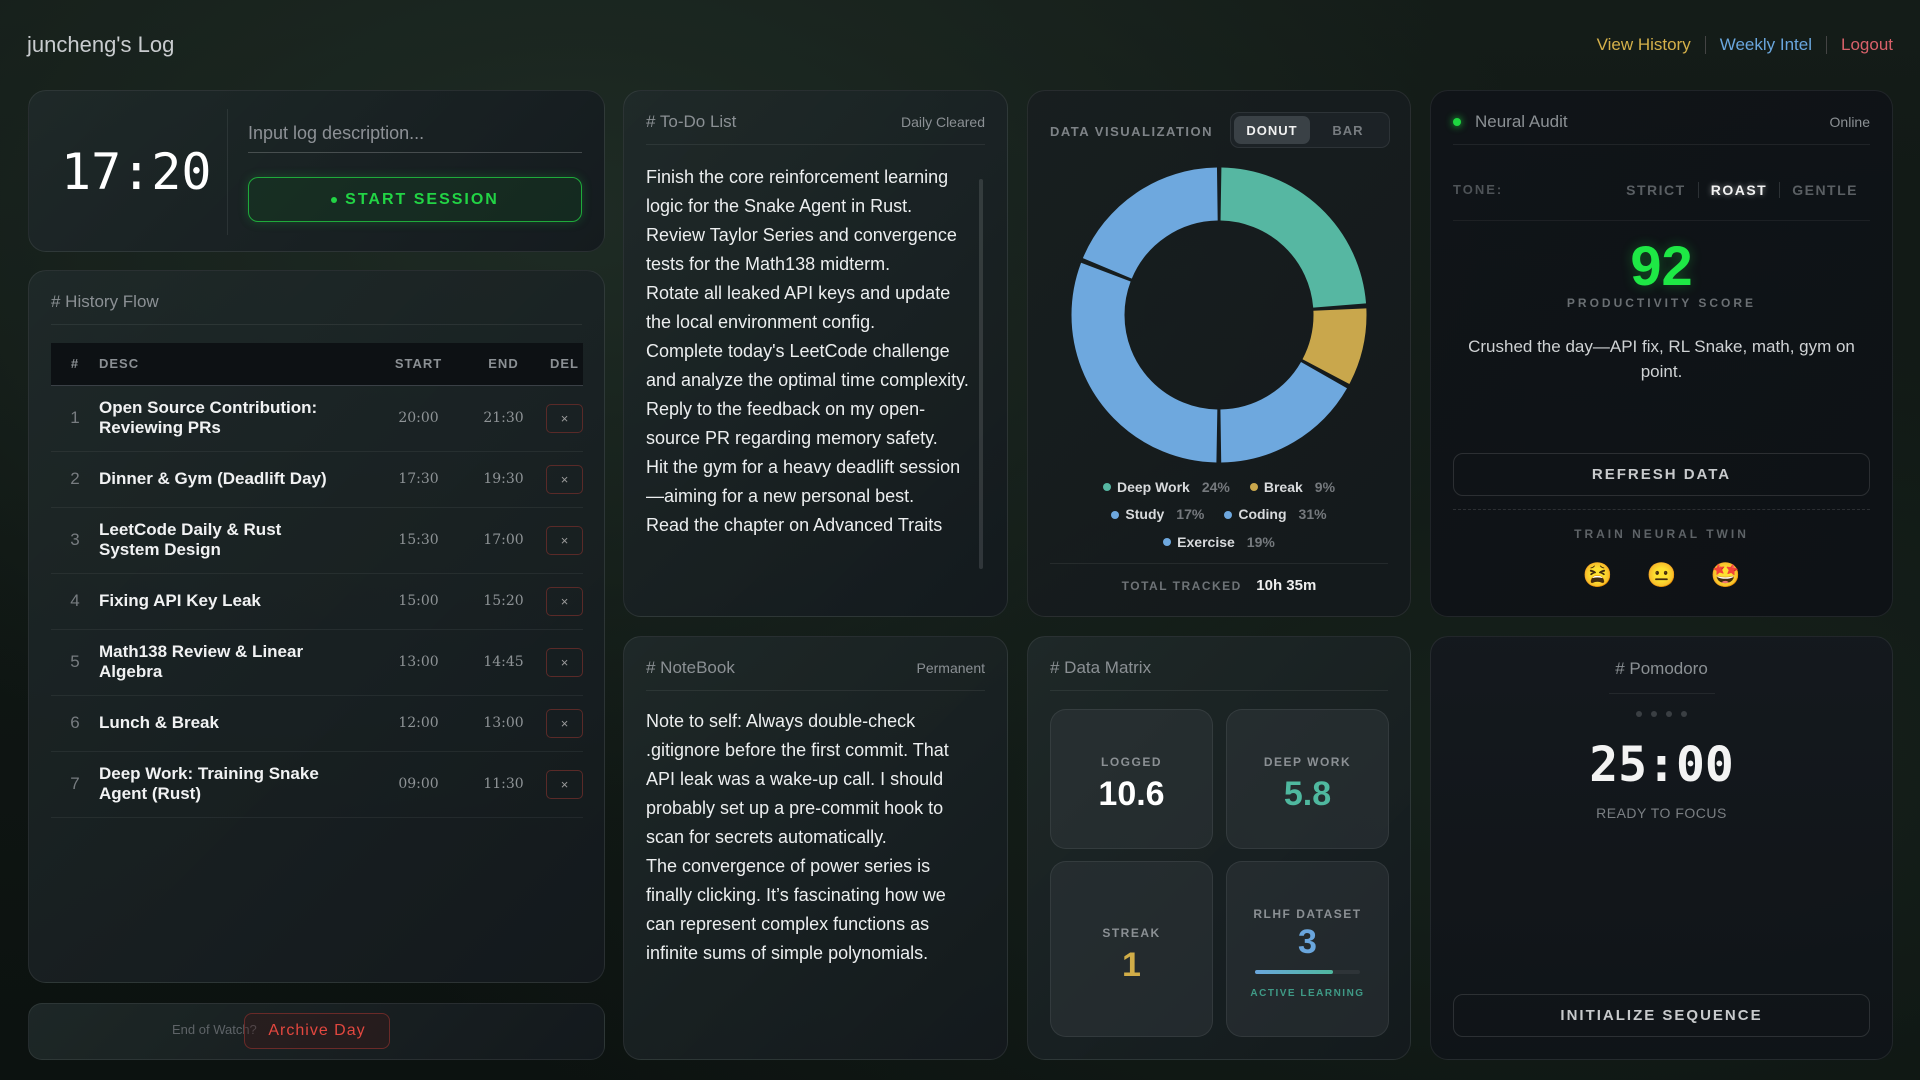 This screenshot has width=1920, height=1080. I want to click on matrix-title: # Data Matrix, so click(1101, 667).